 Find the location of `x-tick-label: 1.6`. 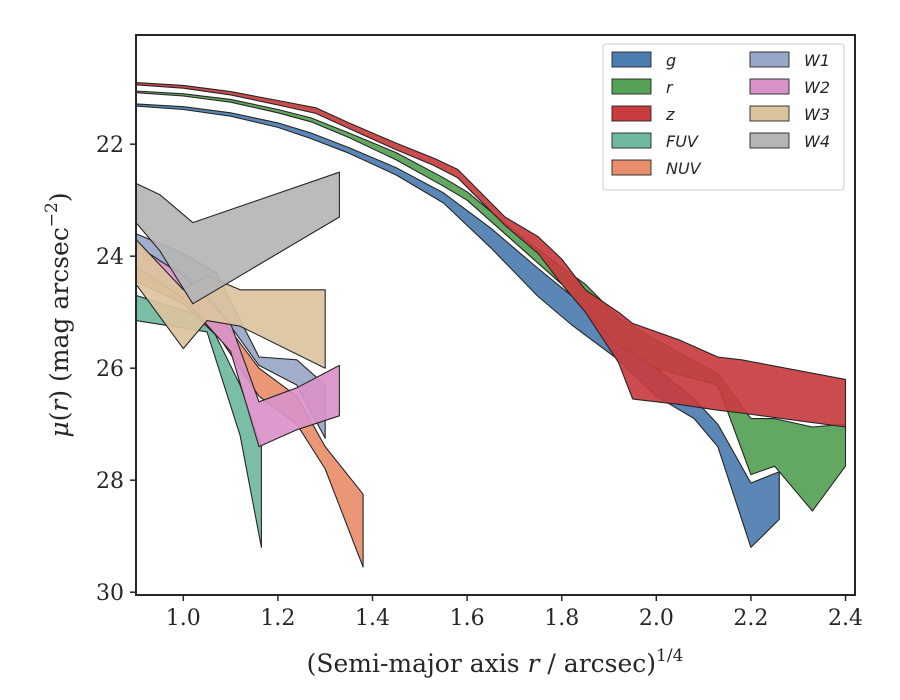

x-tick-label: 1.6 is located at coordinates (467, 618).